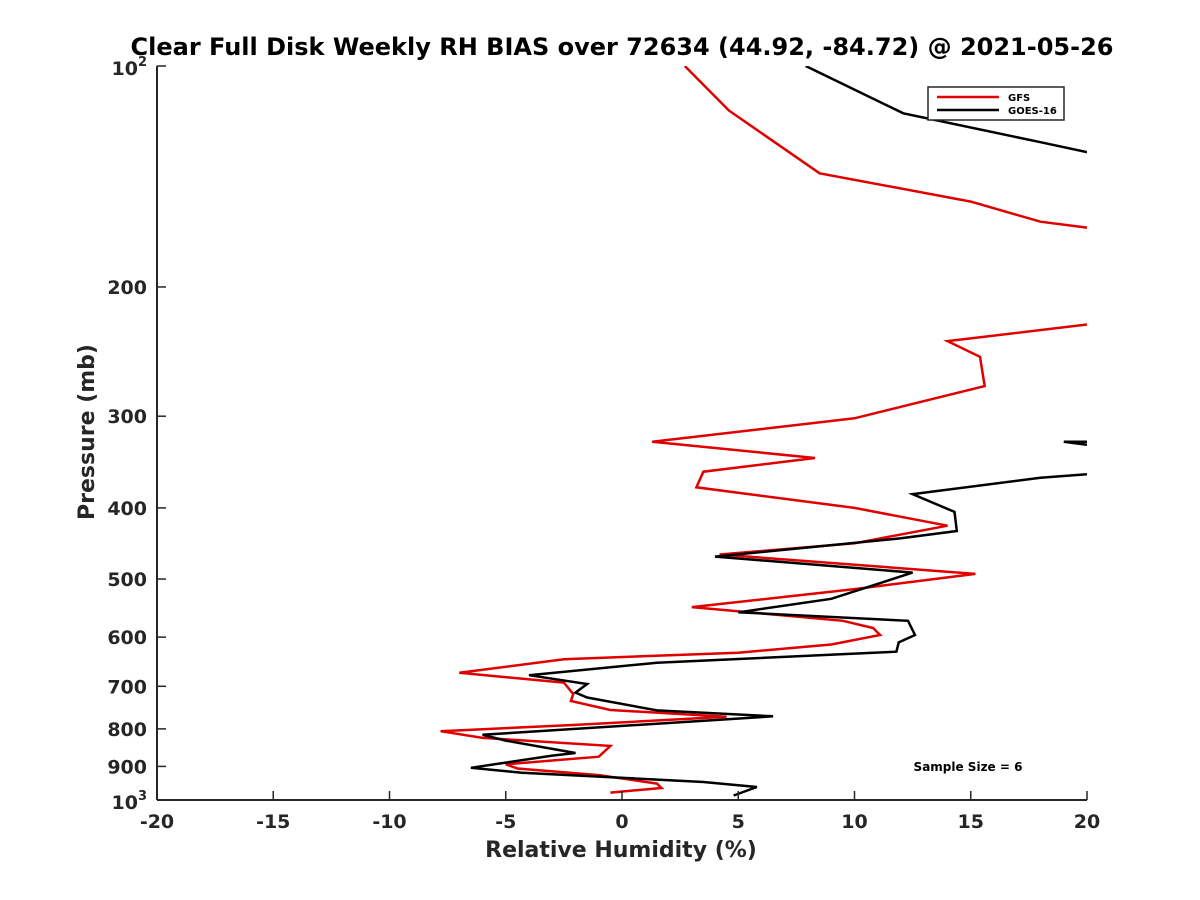  I want to click on x-tick-label: -20, so click(157, 822).